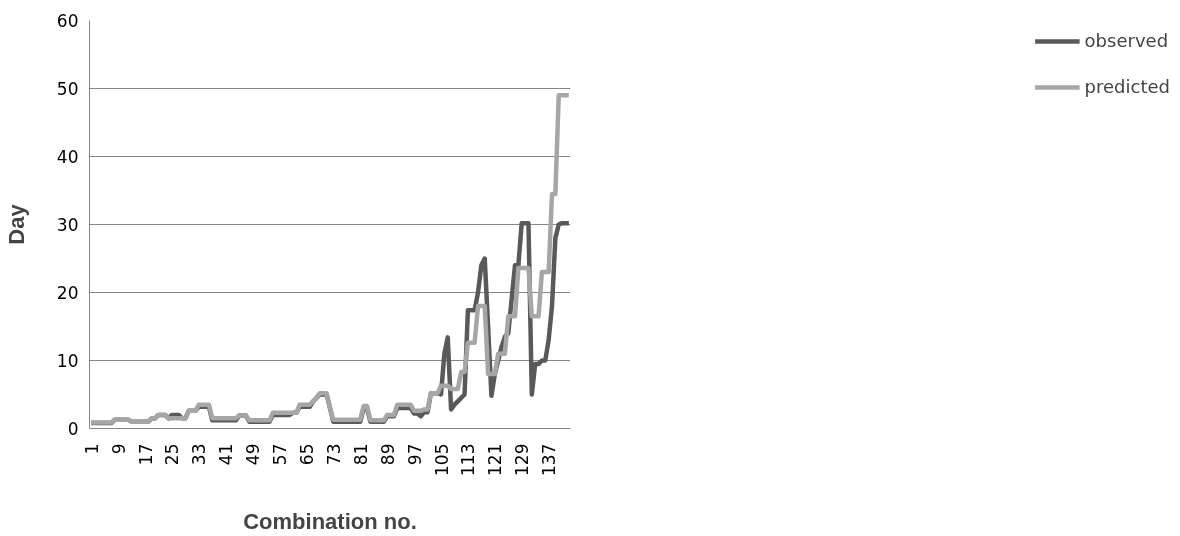 Image resolution: width=1180 pixels, height=536 pixels. I want to click on y-tick-label: 20, so click(67, 293).